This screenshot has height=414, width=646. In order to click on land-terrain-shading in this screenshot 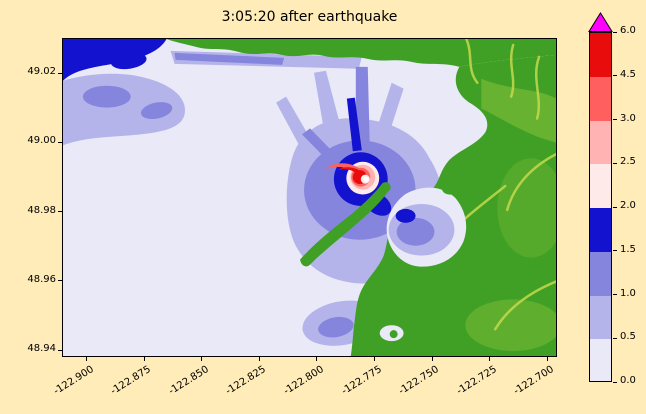, I will do `click(507, 195)`.